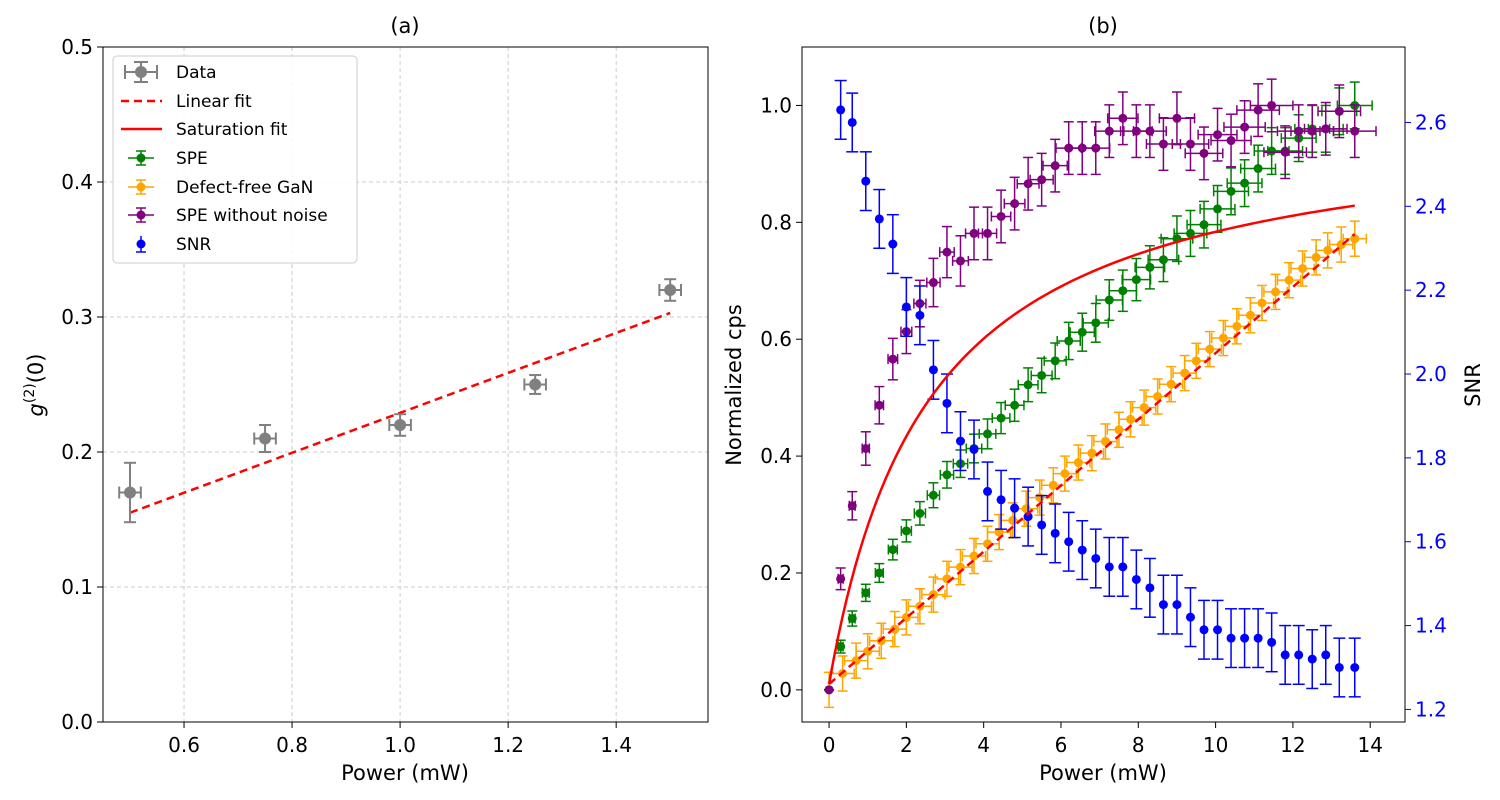 The image size is (1500, 800). What do you see at coordinates (77, 587) in the screenshot?
I see `y-tick-label: 0.1` at bounding box center [77, 587].